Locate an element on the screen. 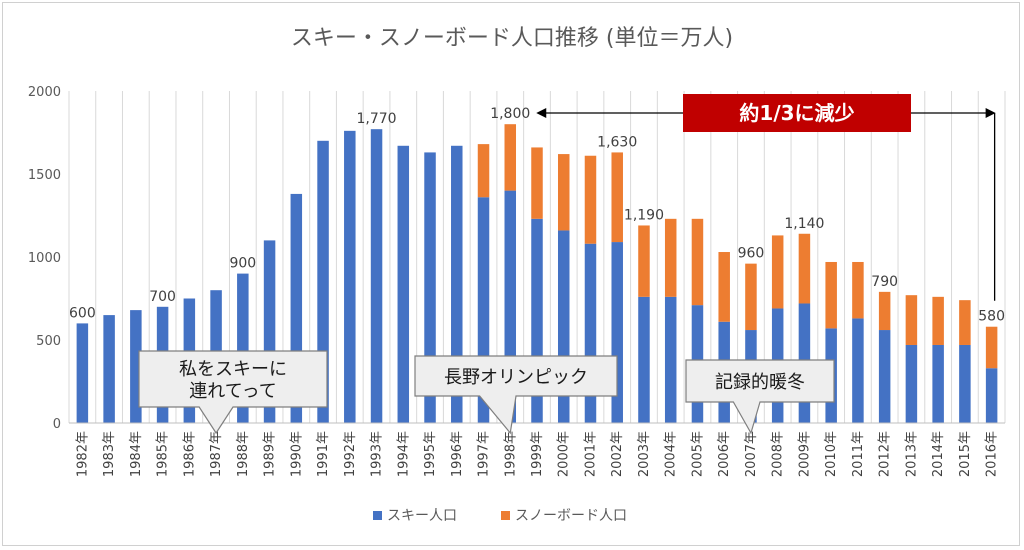 This screenshot has height=550, width=1024. callout-text: 連れてって is located at coordinates (232, 391).